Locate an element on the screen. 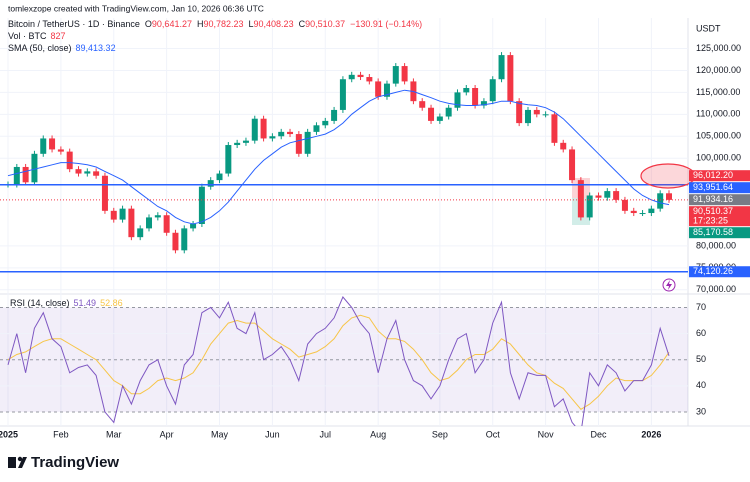 The image size is (750, 482). x-tick-label: Nov is located at coordinates (546, 434).